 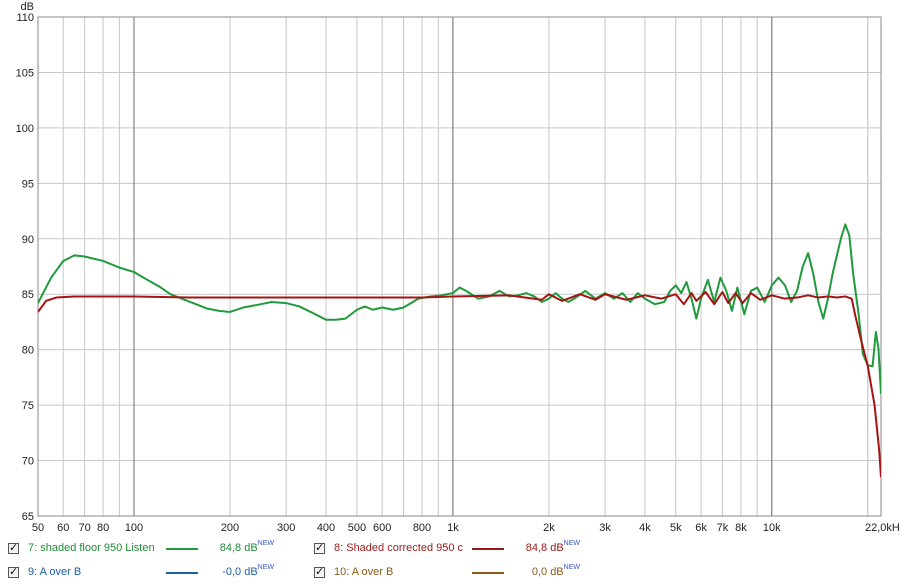 I want to click on y-tick-label: 100, so click(x=25, y=129).